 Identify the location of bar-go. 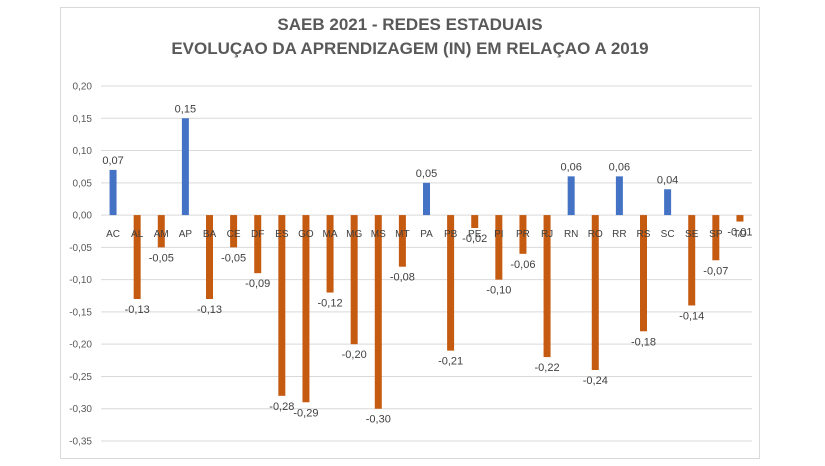
(306, 309).